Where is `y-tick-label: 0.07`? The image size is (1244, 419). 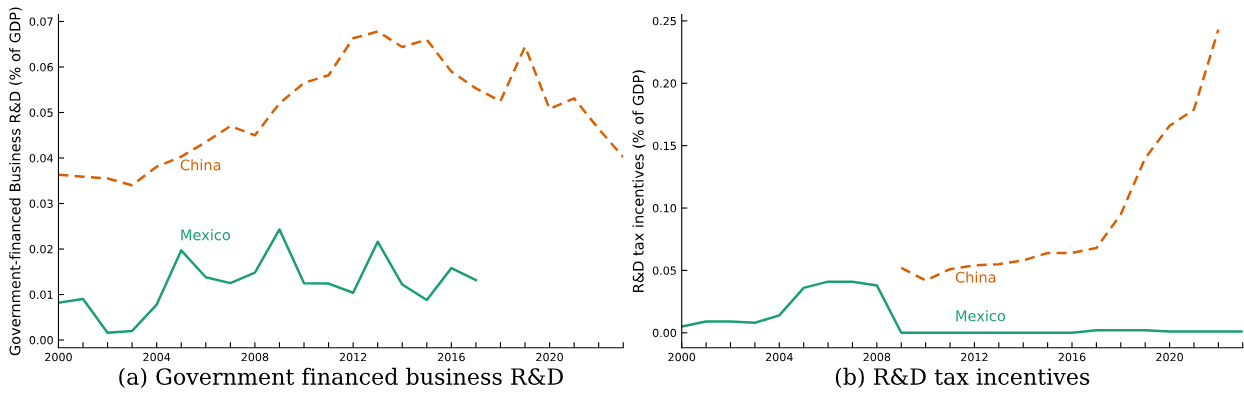 y-tick-label: 0.07 is located at coordinates (41, 21).